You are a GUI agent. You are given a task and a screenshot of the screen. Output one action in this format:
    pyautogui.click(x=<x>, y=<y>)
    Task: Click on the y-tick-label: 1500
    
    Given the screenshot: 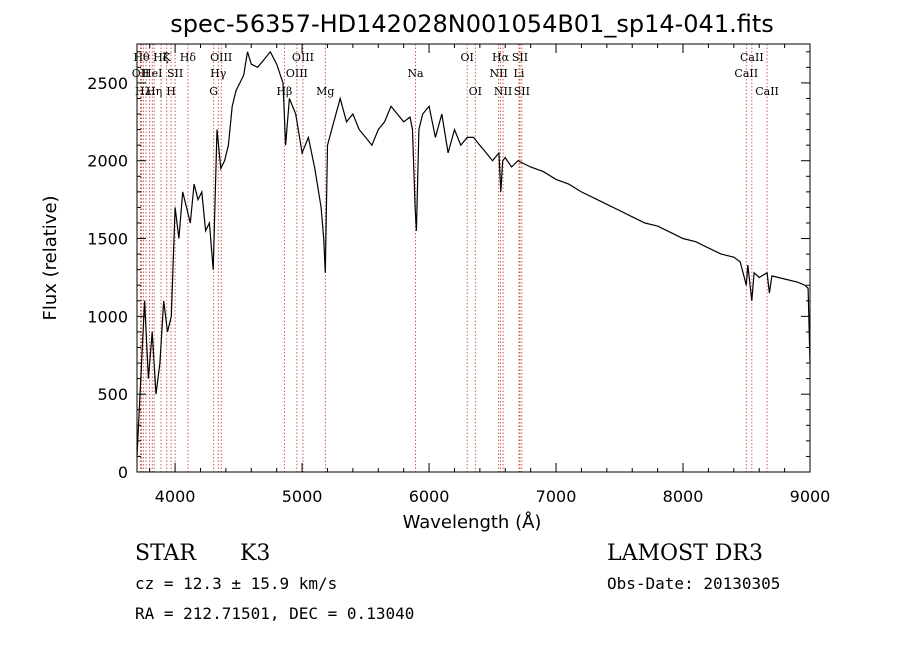 What is the action you would take?
    pyautogui.click(x=107, y=239)
    